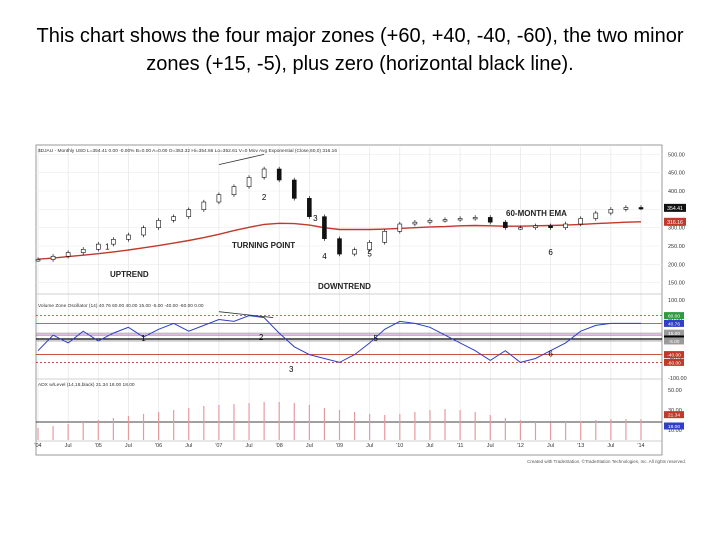 This screenshot has height=540, width=720. Describe the element at coordinates (375, 338) in the screenshot. I see `oscillator-annotation-label: 5` at that location.